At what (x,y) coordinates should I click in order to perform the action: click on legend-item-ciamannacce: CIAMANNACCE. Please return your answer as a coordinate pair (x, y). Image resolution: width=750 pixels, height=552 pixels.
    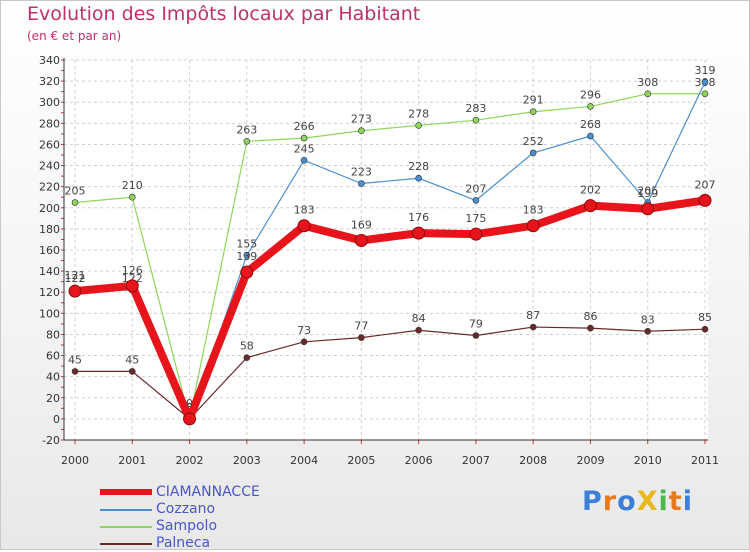
    Looking at the image, I should click on (250, 492).